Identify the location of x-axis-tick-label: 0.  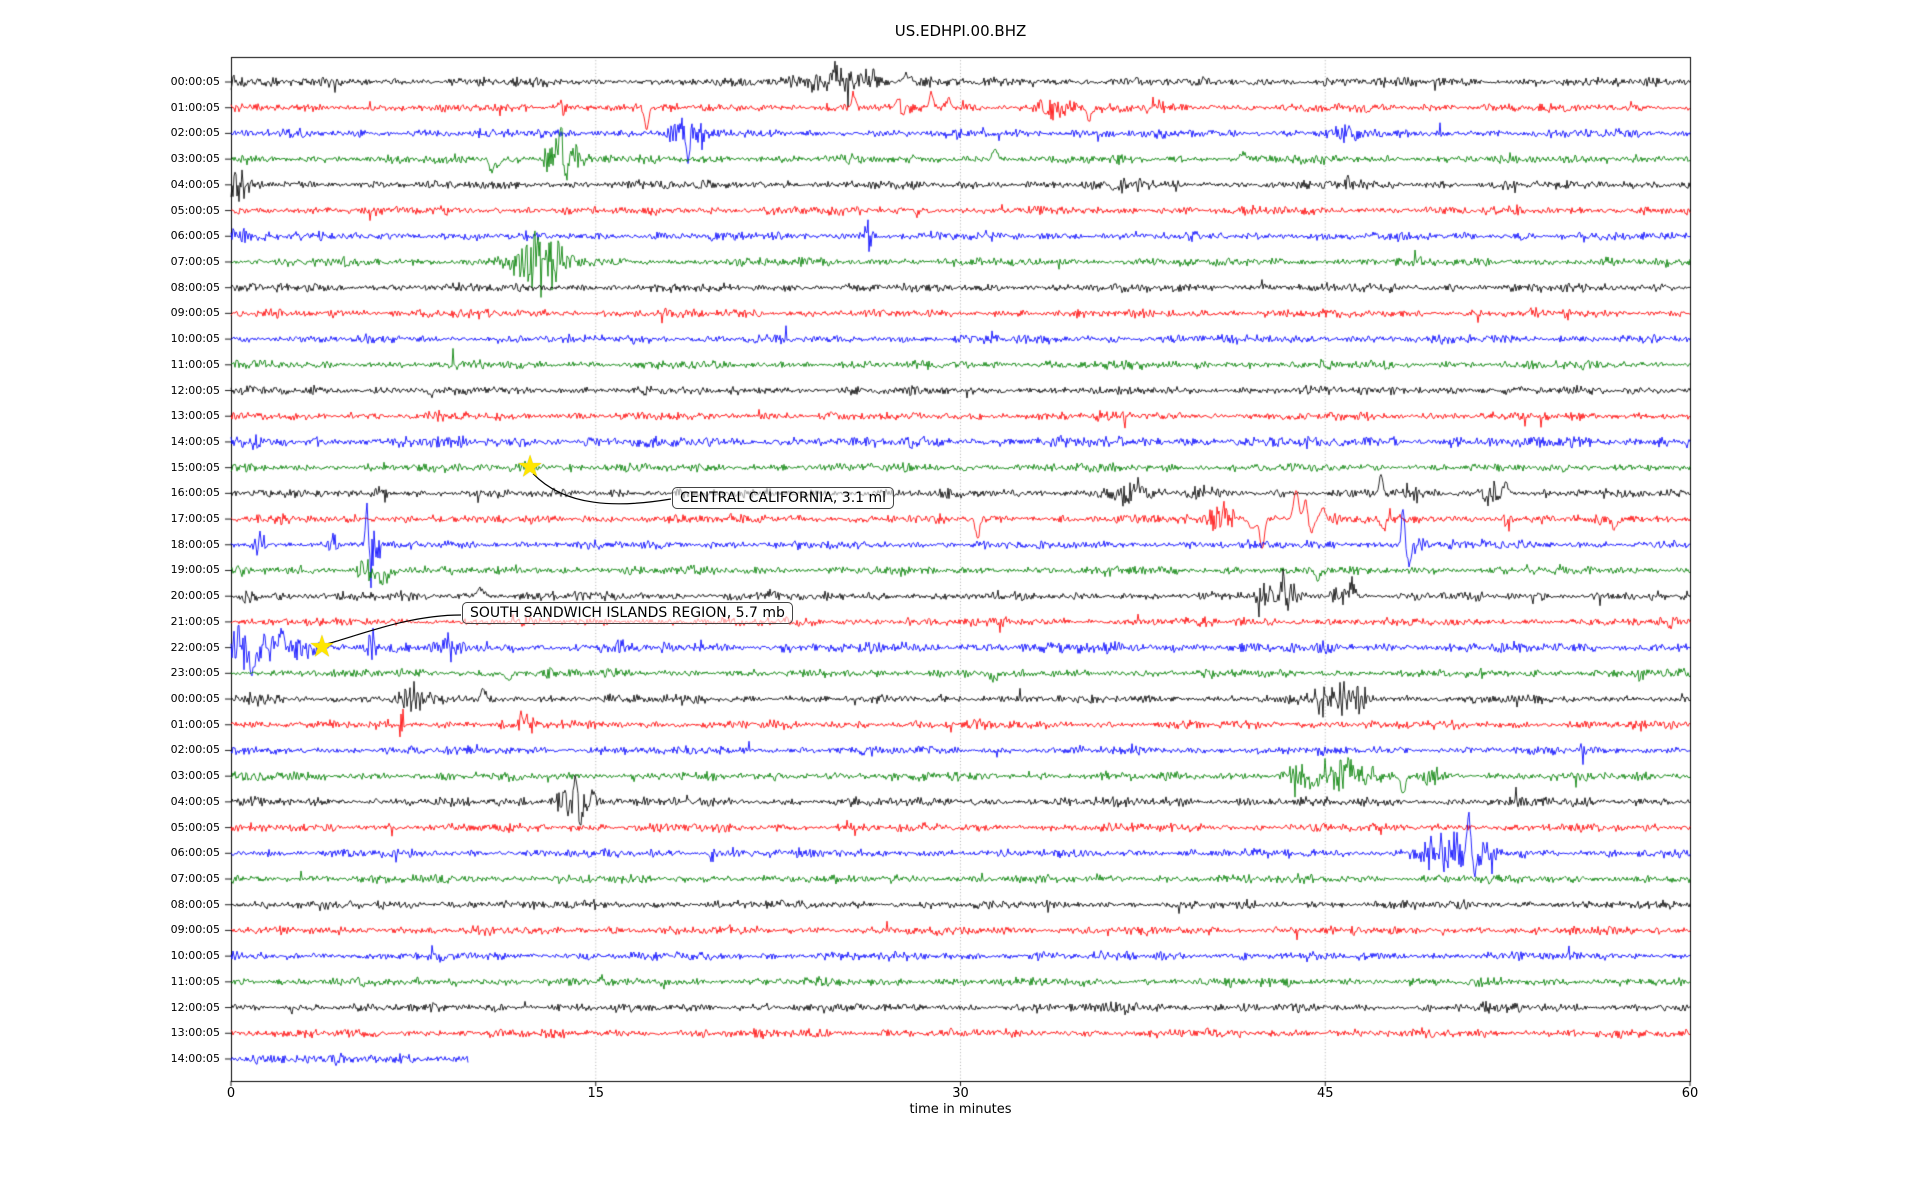
(231, 1093).